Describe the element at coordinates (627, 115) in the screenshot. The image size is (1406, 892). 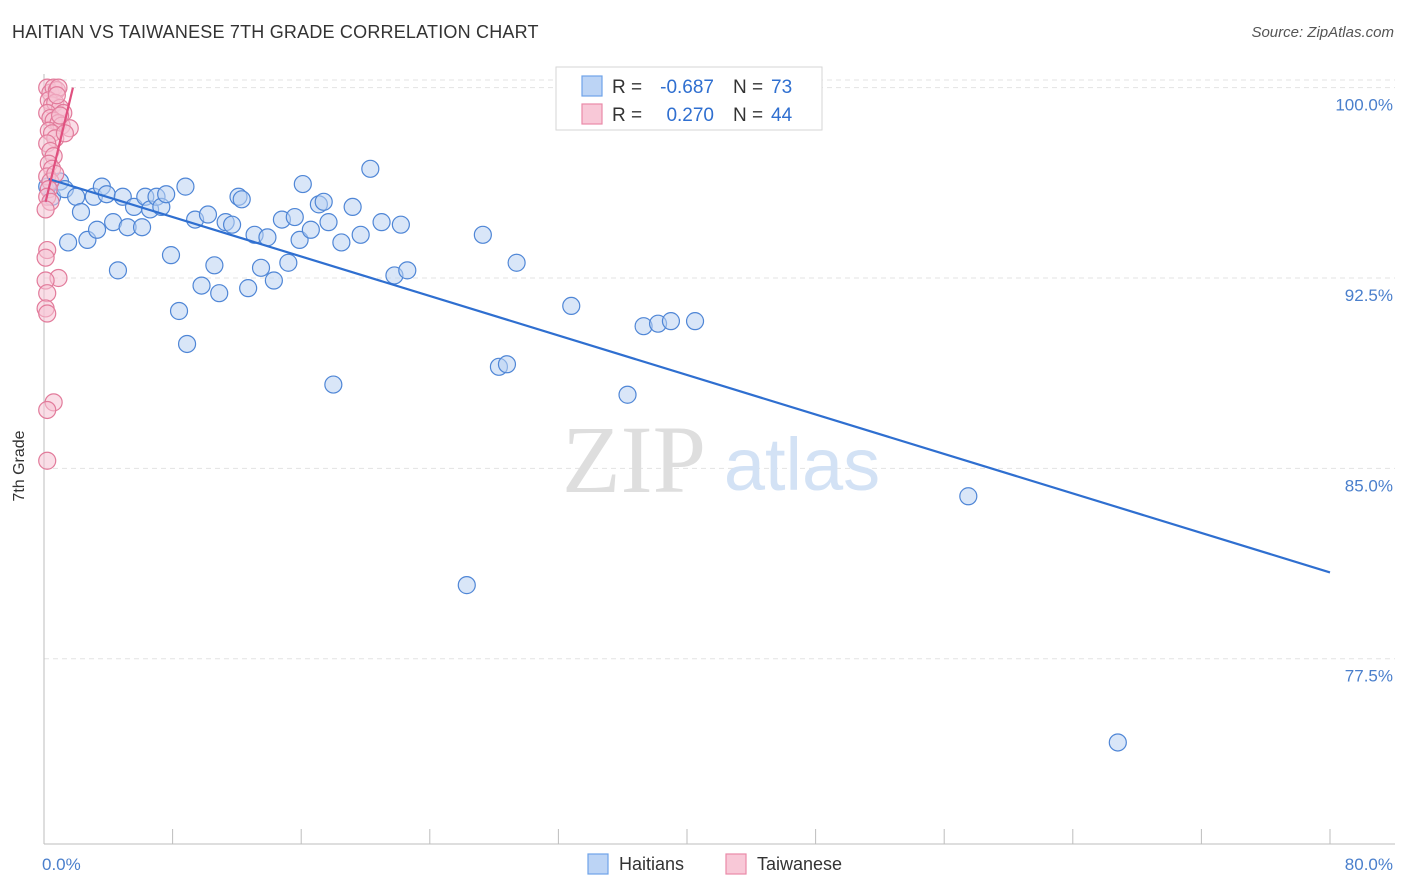
I see `stats-r-label-taiwanese: R =` at that location.